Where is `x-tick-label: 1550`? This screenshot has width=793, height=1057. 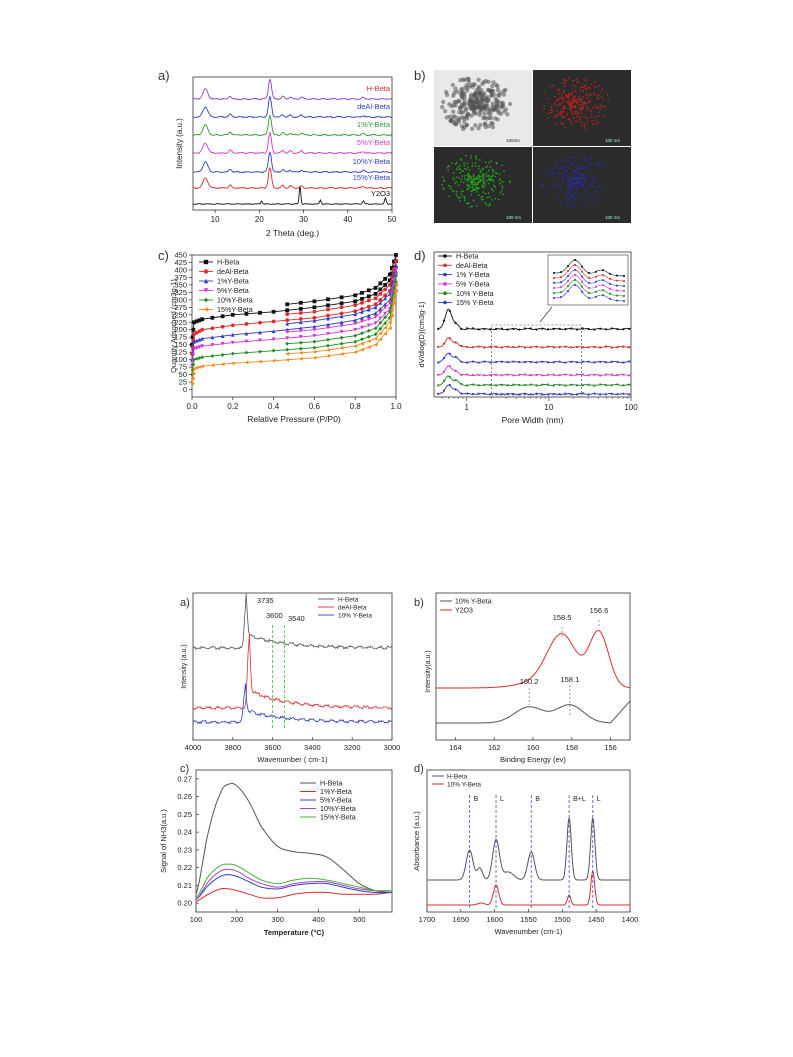 x-tick-label: 1550 is located at coordinates (528, 919).